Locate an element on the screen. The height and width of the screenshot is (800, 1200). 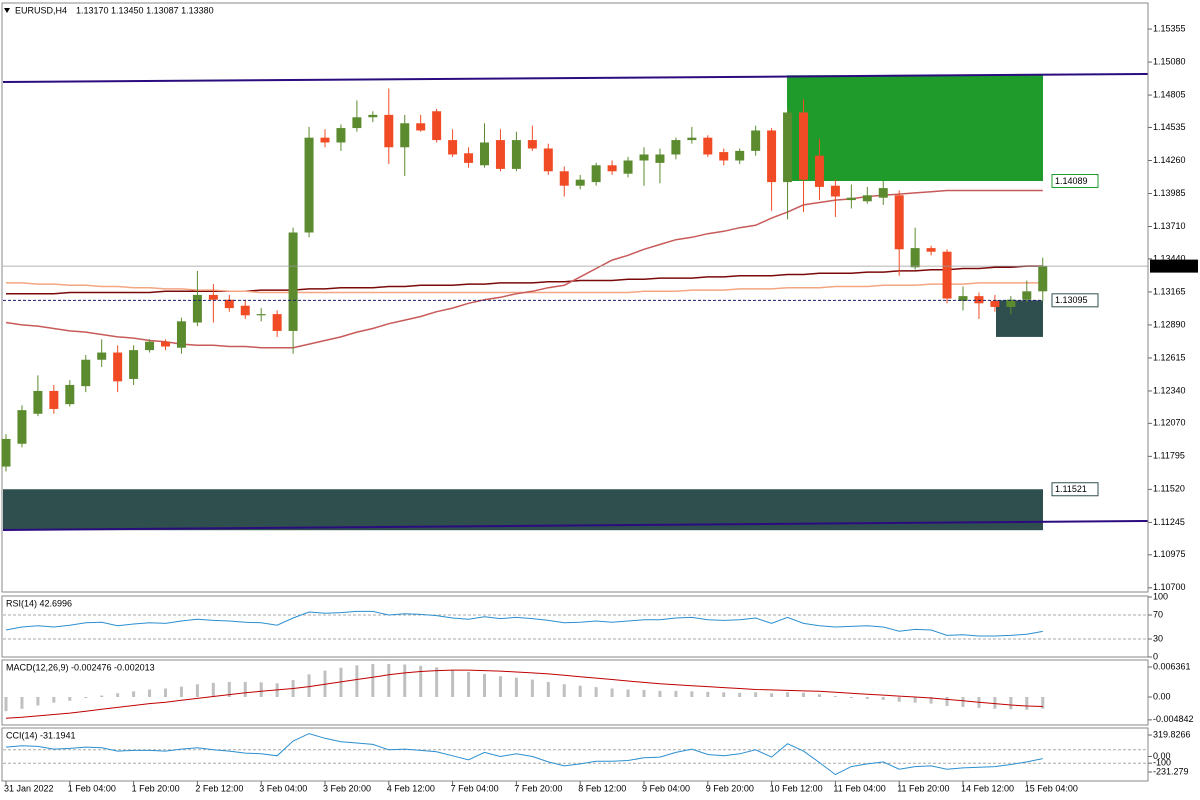
menu-triangle is located at coordinates (7, 10).